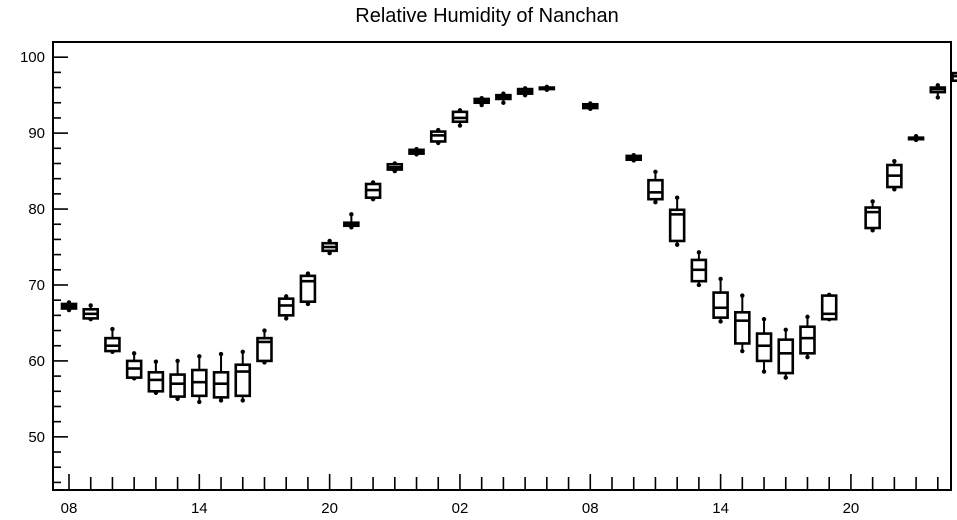 Image resolution: width=957 pixels, height=520 pixels. I want to click on y-tick-label: 80, so click(36, 209).